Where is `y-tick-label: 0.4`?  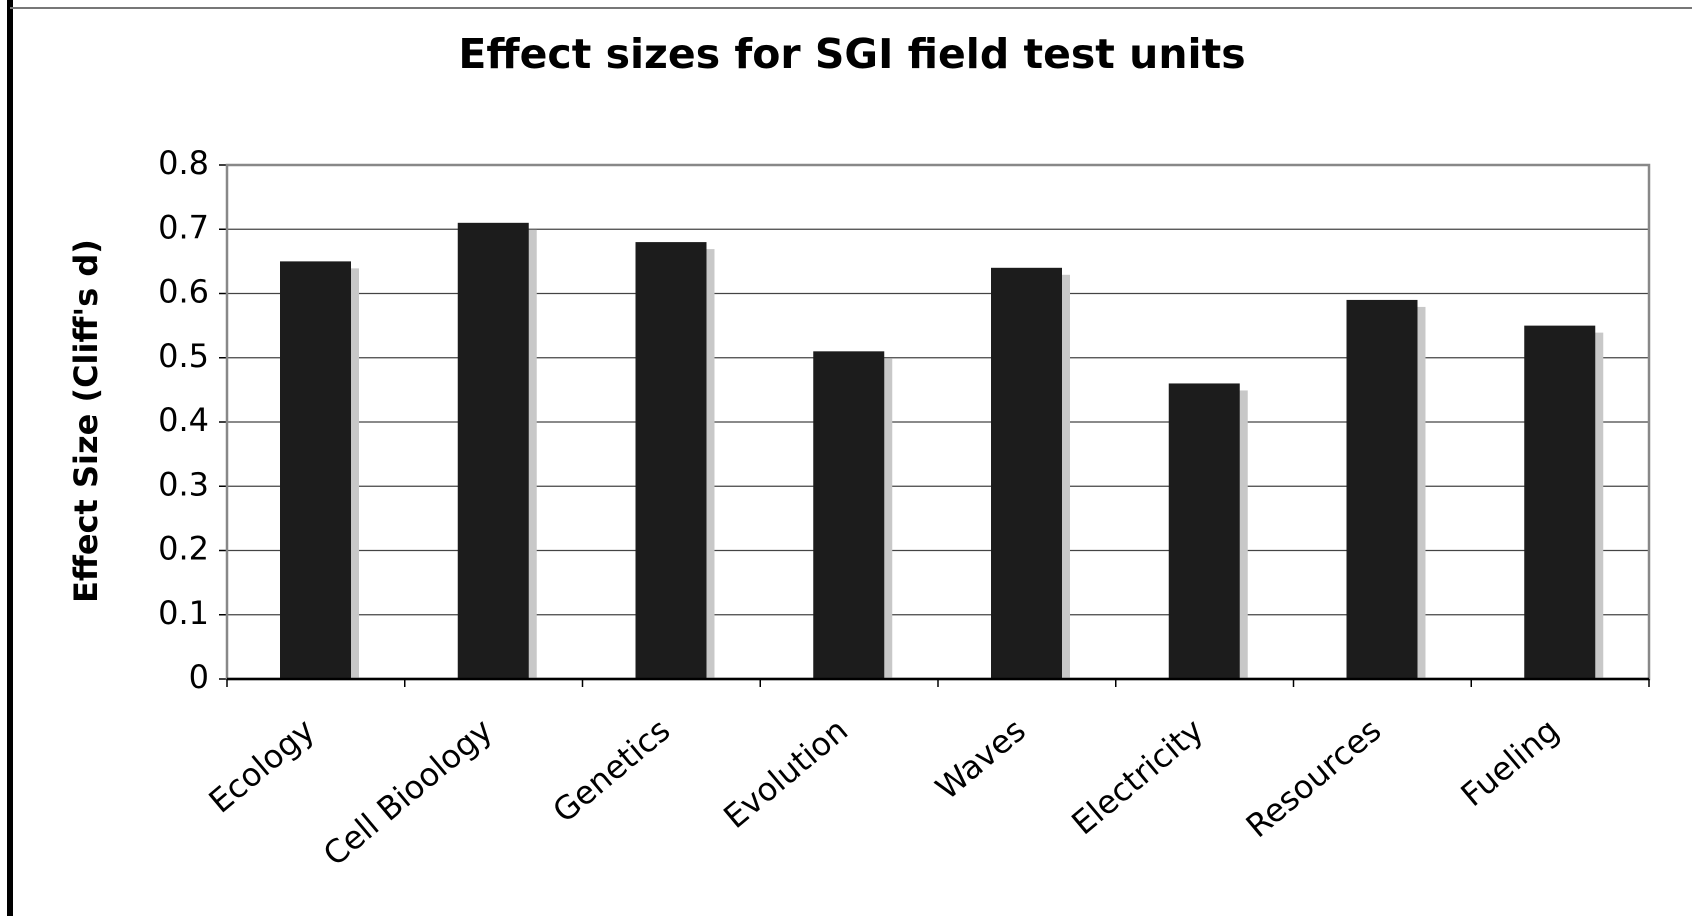
y-tick-label: 0.4 is located at coordinates (183, 420).